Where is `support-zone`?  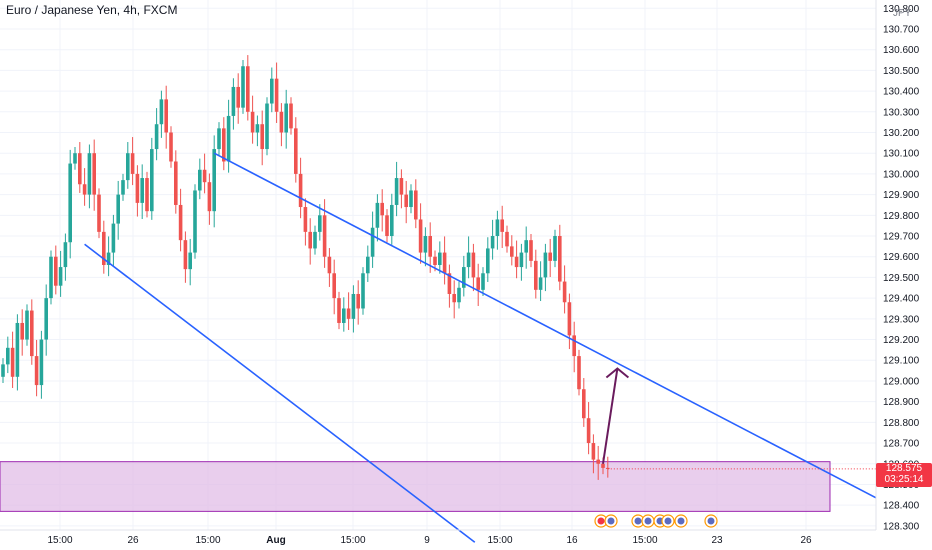
support-zone is located at coordinates (415, 486).